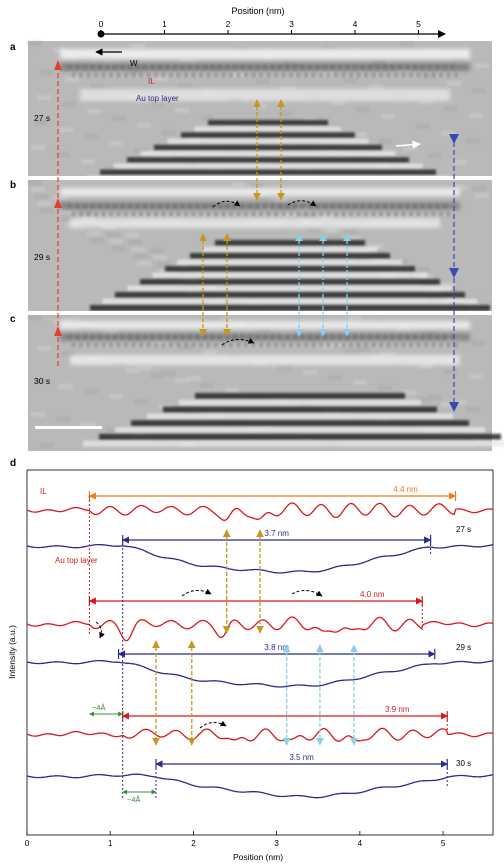 The width and height of the screenshot is (504, 867). Describe the element at coordinates (372, 594) in the screenshot. I see `span-label: 4.0 nm` at that location.